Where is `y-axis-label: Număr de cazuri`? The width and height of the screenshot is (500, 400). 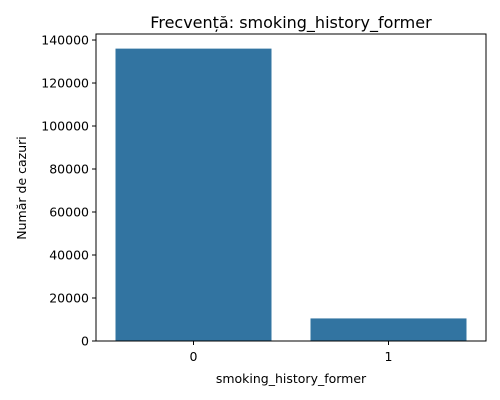
y-axis-label: Număr de cazuri is located at coordinates (21, 187).